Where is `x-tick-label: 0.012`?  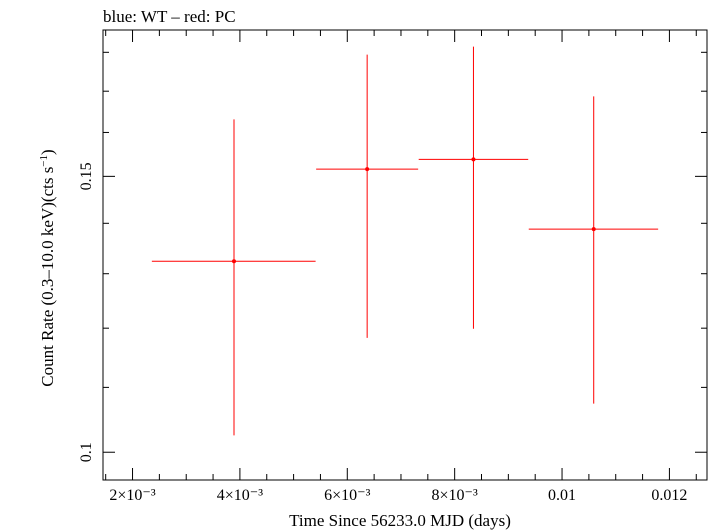
x-tick-label: 0.012 is located at coordinates (669, 495).